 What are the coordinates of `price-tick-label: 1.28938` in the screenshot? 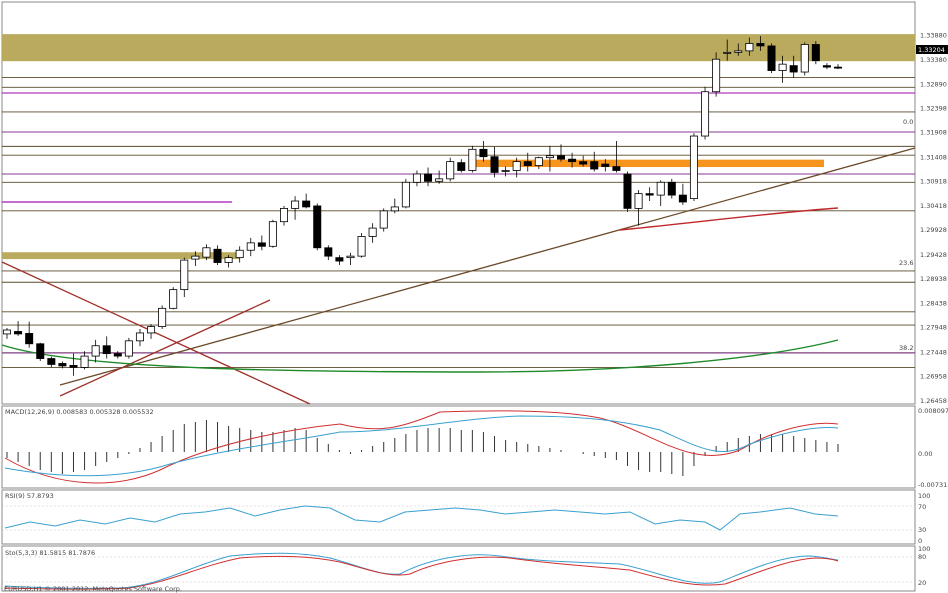 It's located at (933, 279).